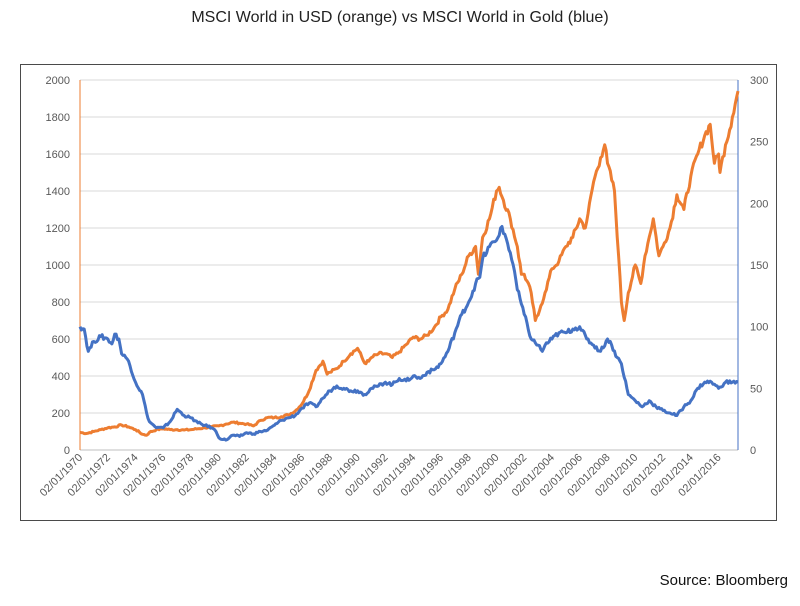  I want to click on y-left-tick-label: 2000, so click(58, 81).